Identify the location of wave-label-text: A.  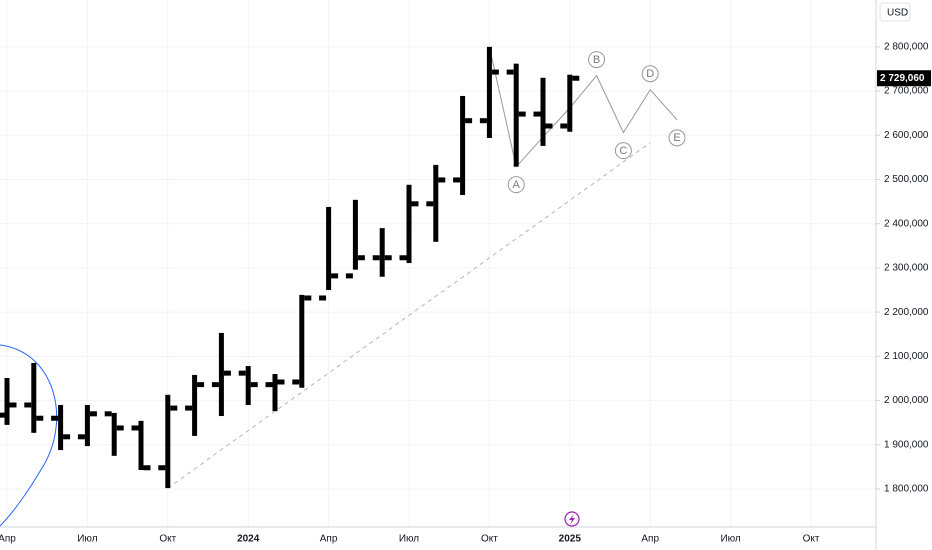
(517, 185).